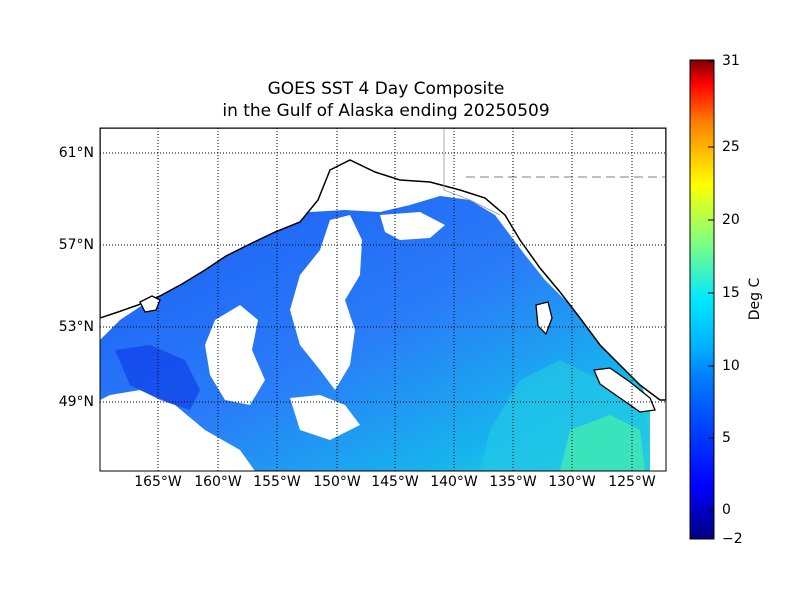 The height and width of the screenshot is (600, 800). What do you see at coordinates (624, 390) in the screenshot?
I see `vancouver-island` at bounding box center [624, 390].